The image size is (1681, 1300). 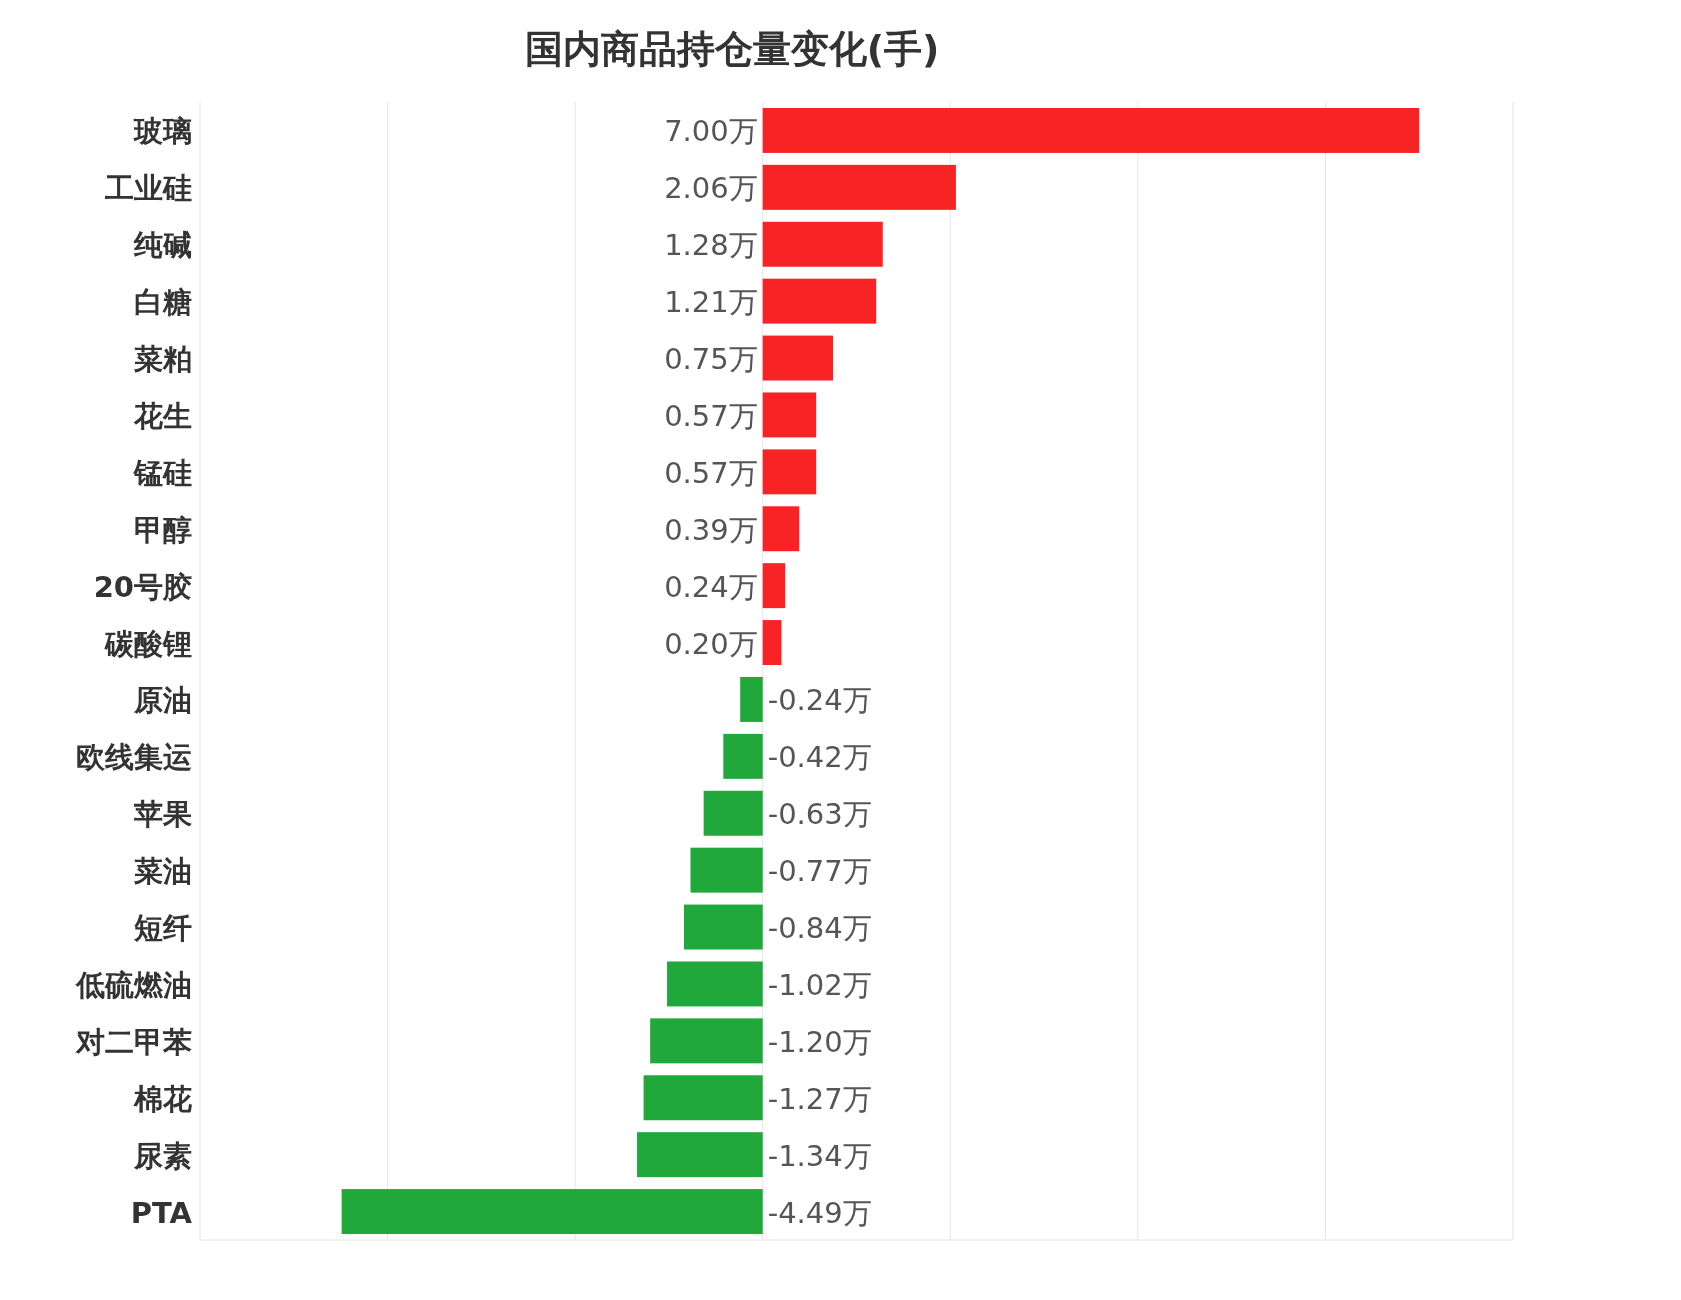 What do you see at coordinates (819, 1041) in the screenshot?
I see `data-label: -1.20万` at bounding box center [819, 1041].